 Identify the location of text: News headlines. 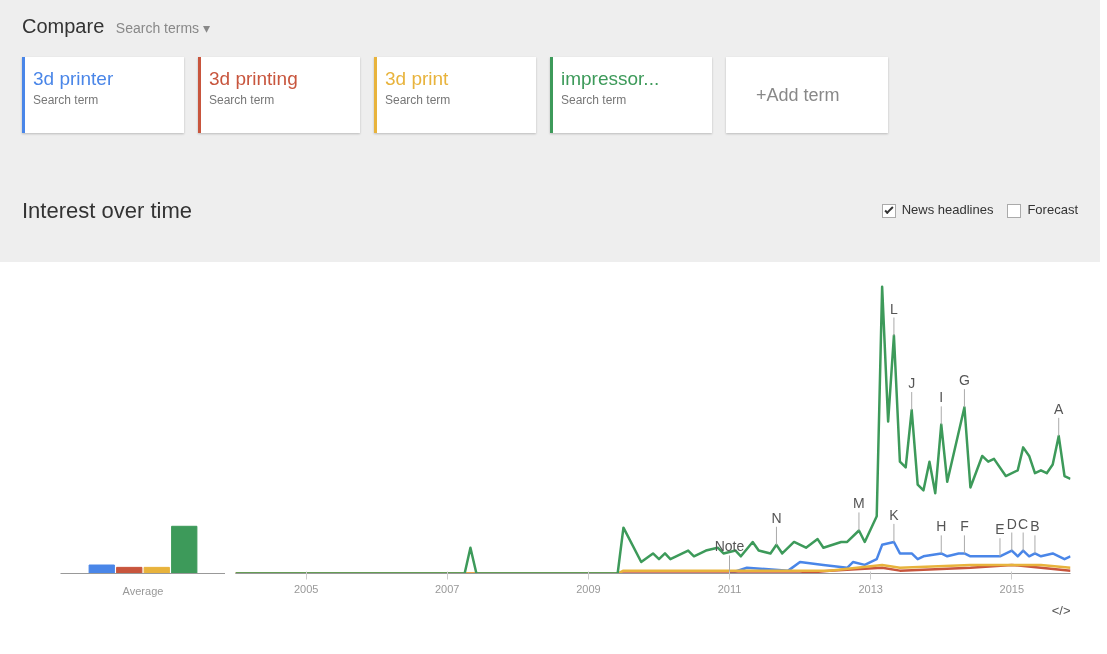
(947, 209).